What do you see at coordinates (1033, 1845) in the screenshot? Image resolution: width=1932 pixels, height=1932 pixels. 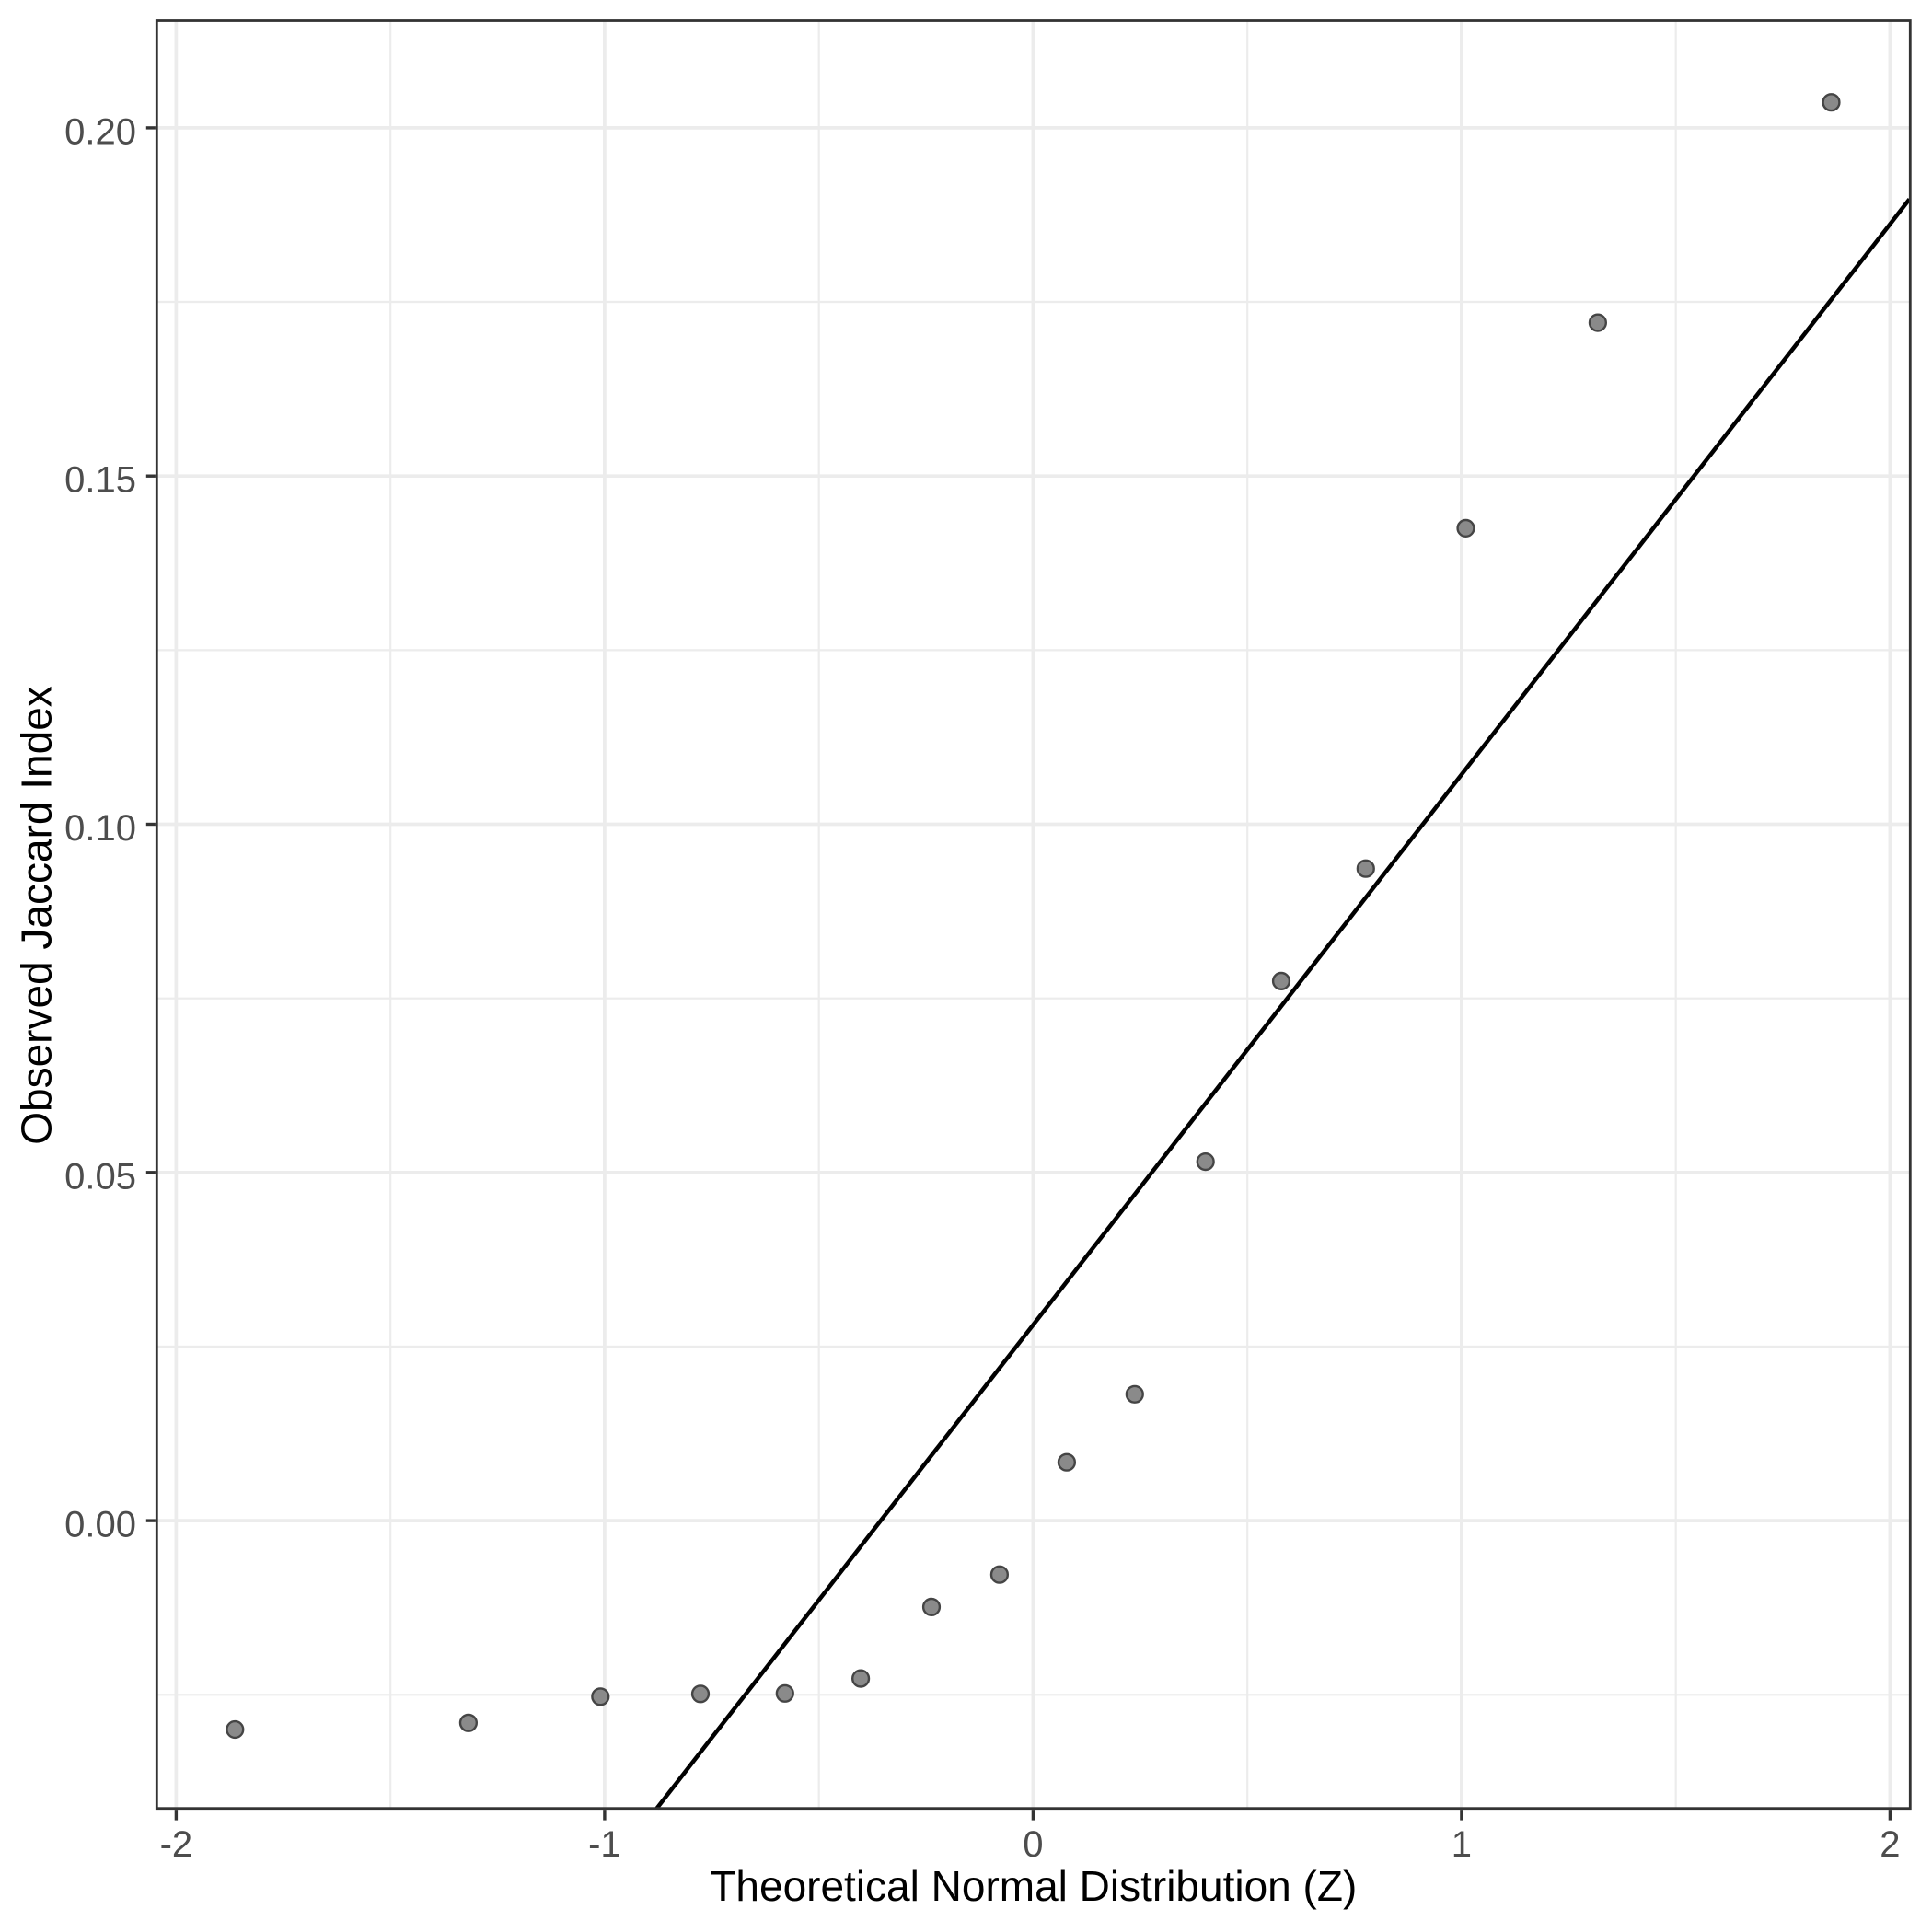 I see `svg-text: 0` at bounding box center [1033, 1845].